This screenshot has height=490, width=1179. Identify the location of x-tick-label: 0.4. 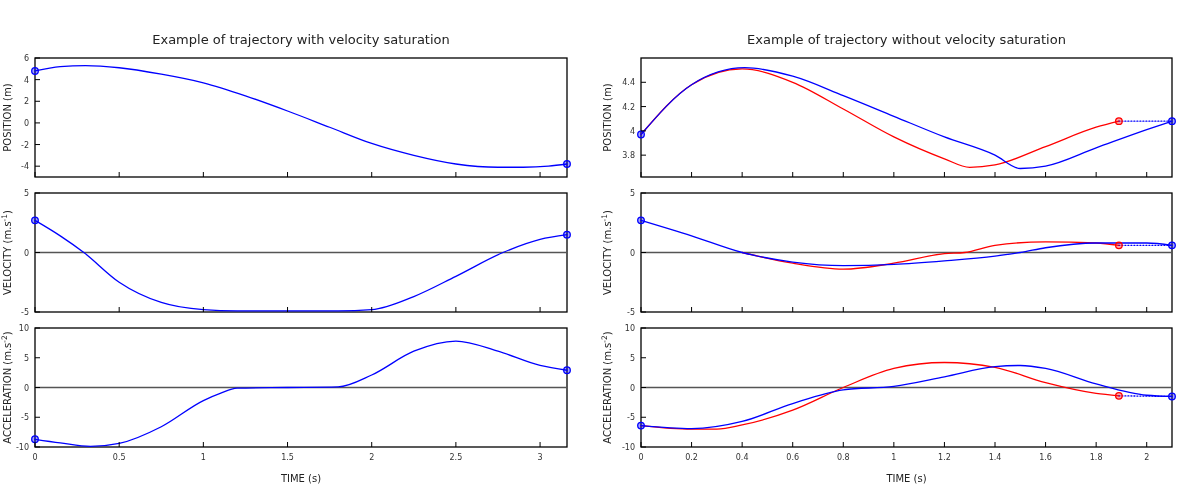
(742, 457).